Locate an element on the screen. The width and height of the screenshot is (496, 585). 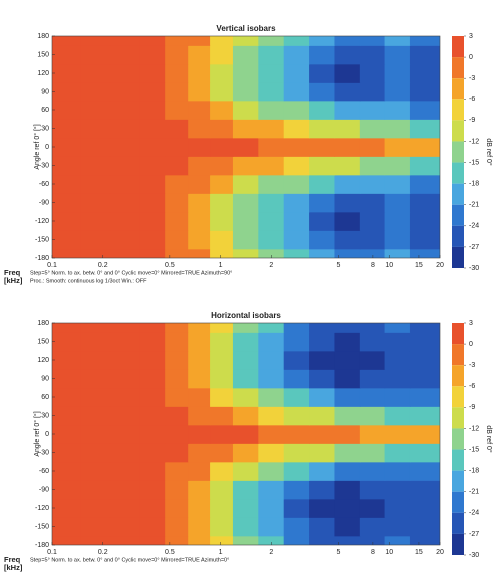
colorbar-tick-label: -18 is located at coordinates (474, 183).